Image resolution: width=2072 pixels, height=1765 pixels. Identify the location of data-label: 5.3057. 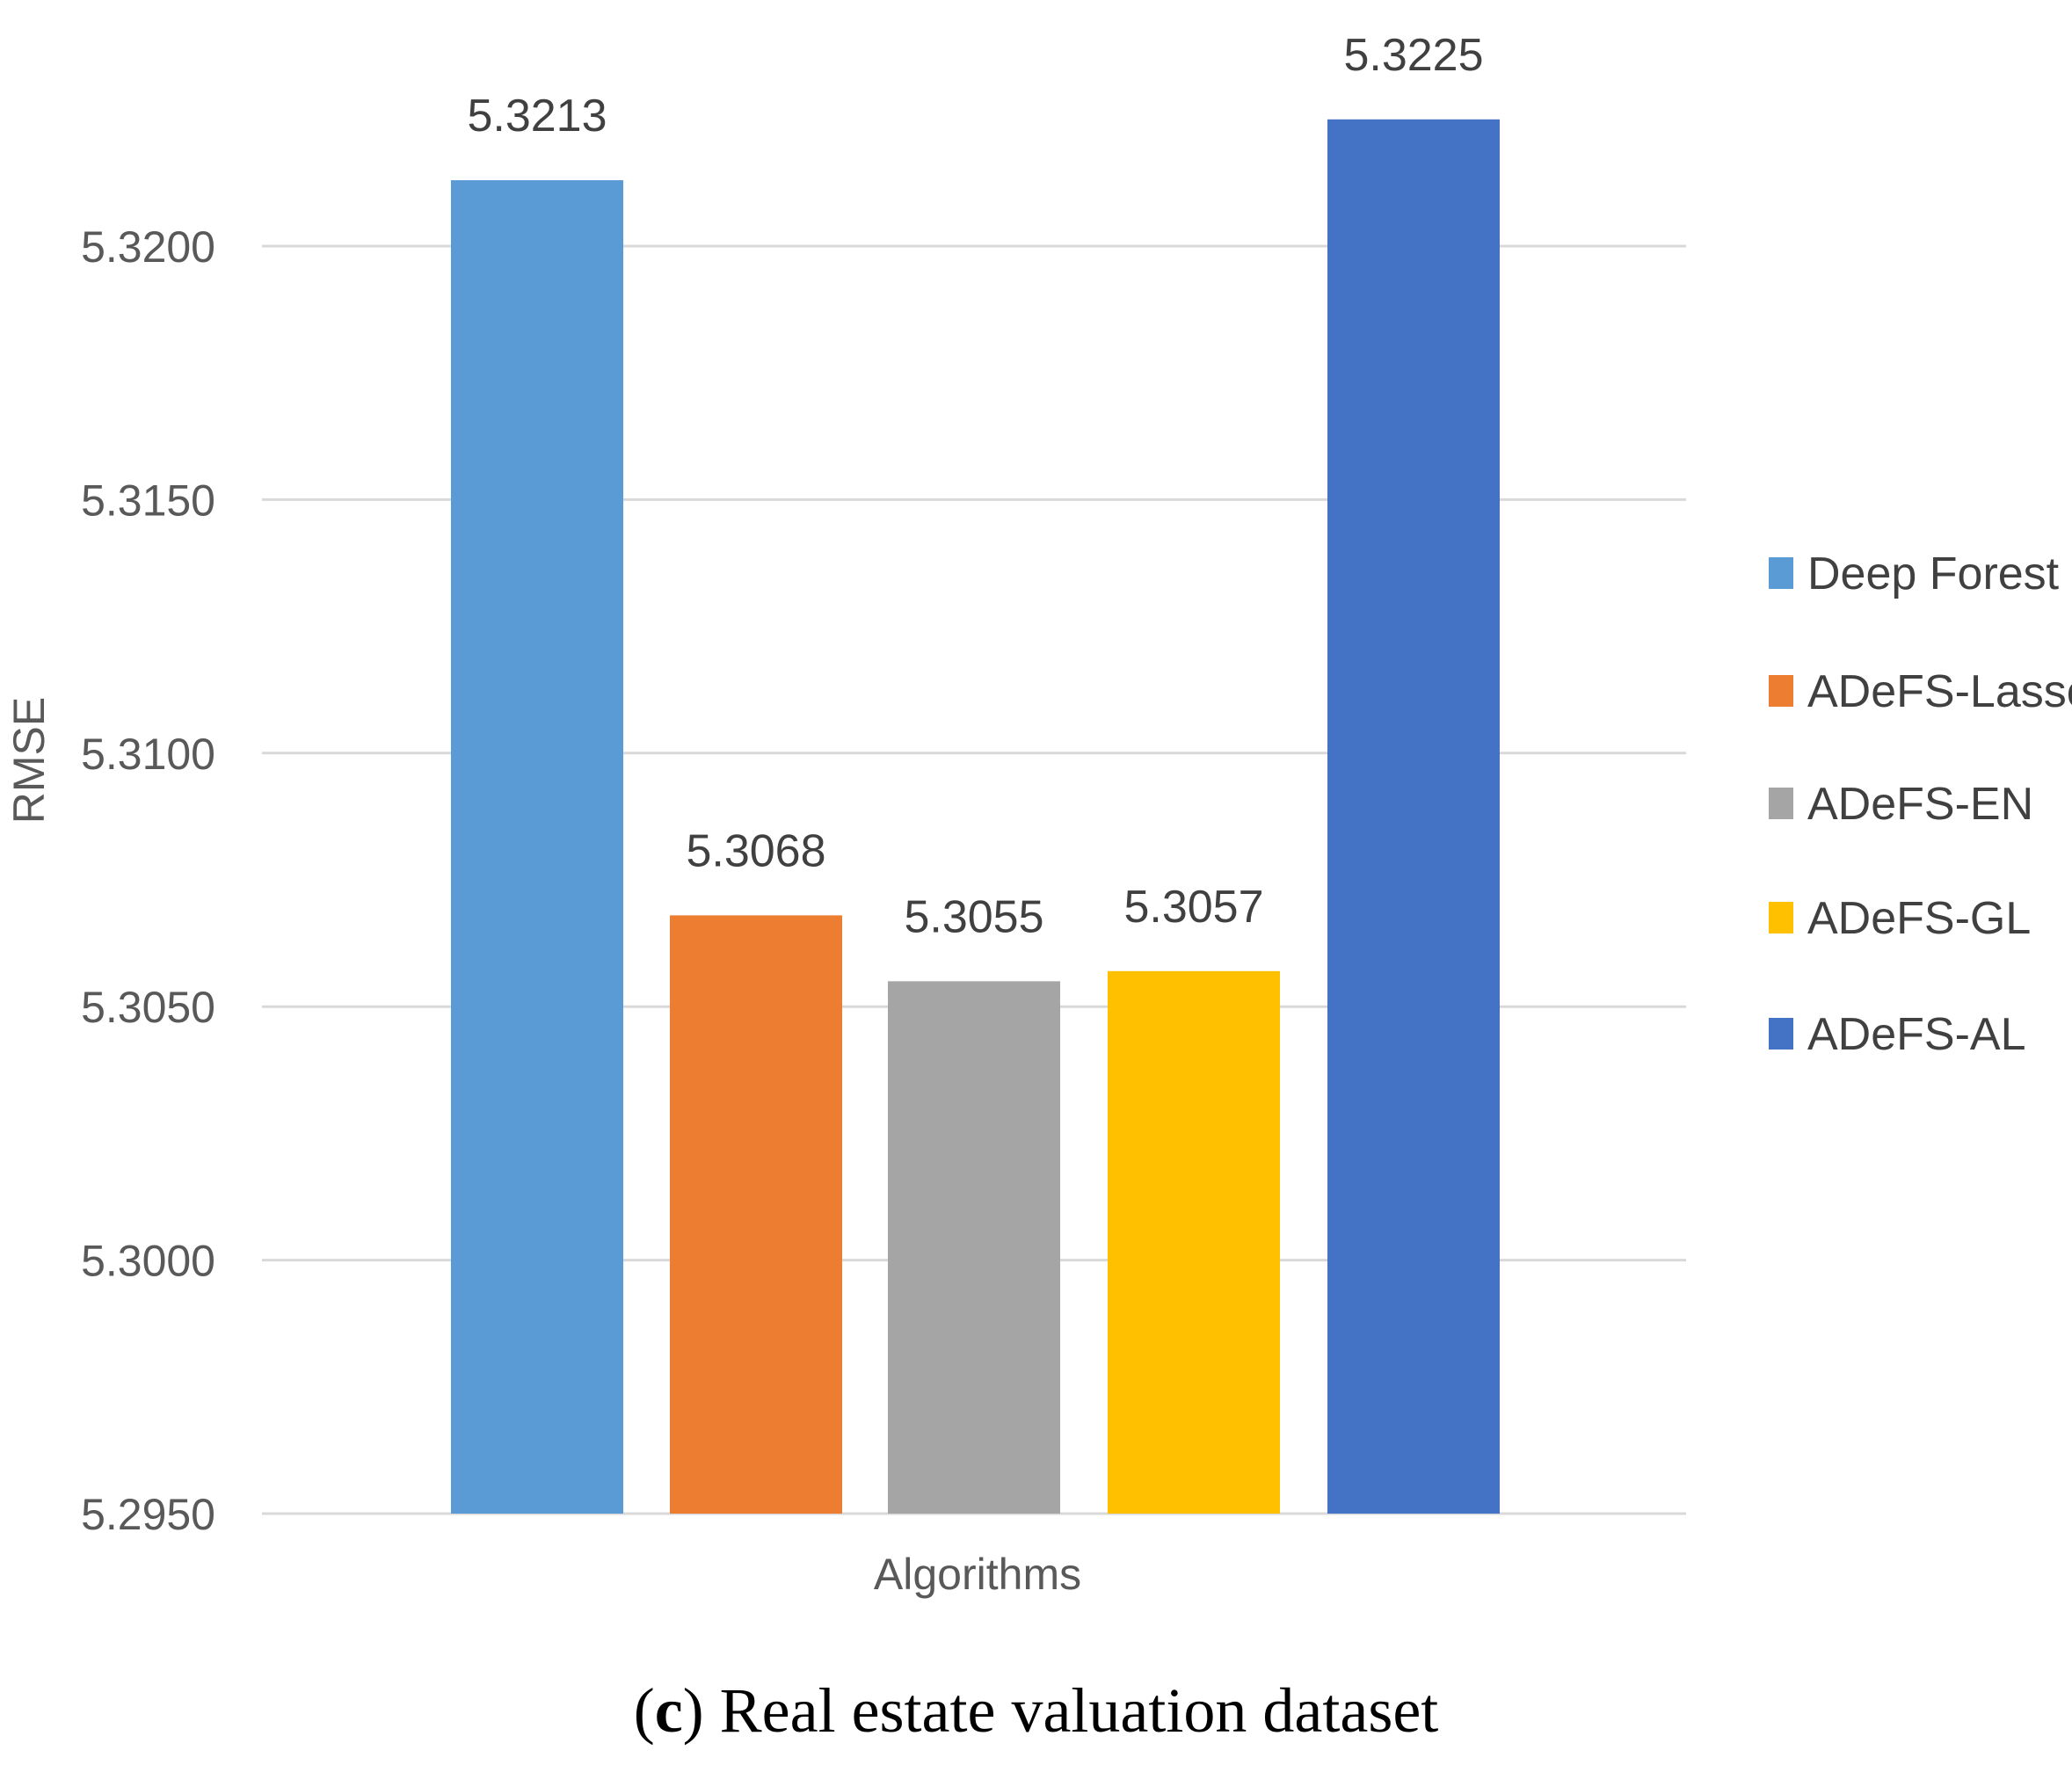
(1193, 907).